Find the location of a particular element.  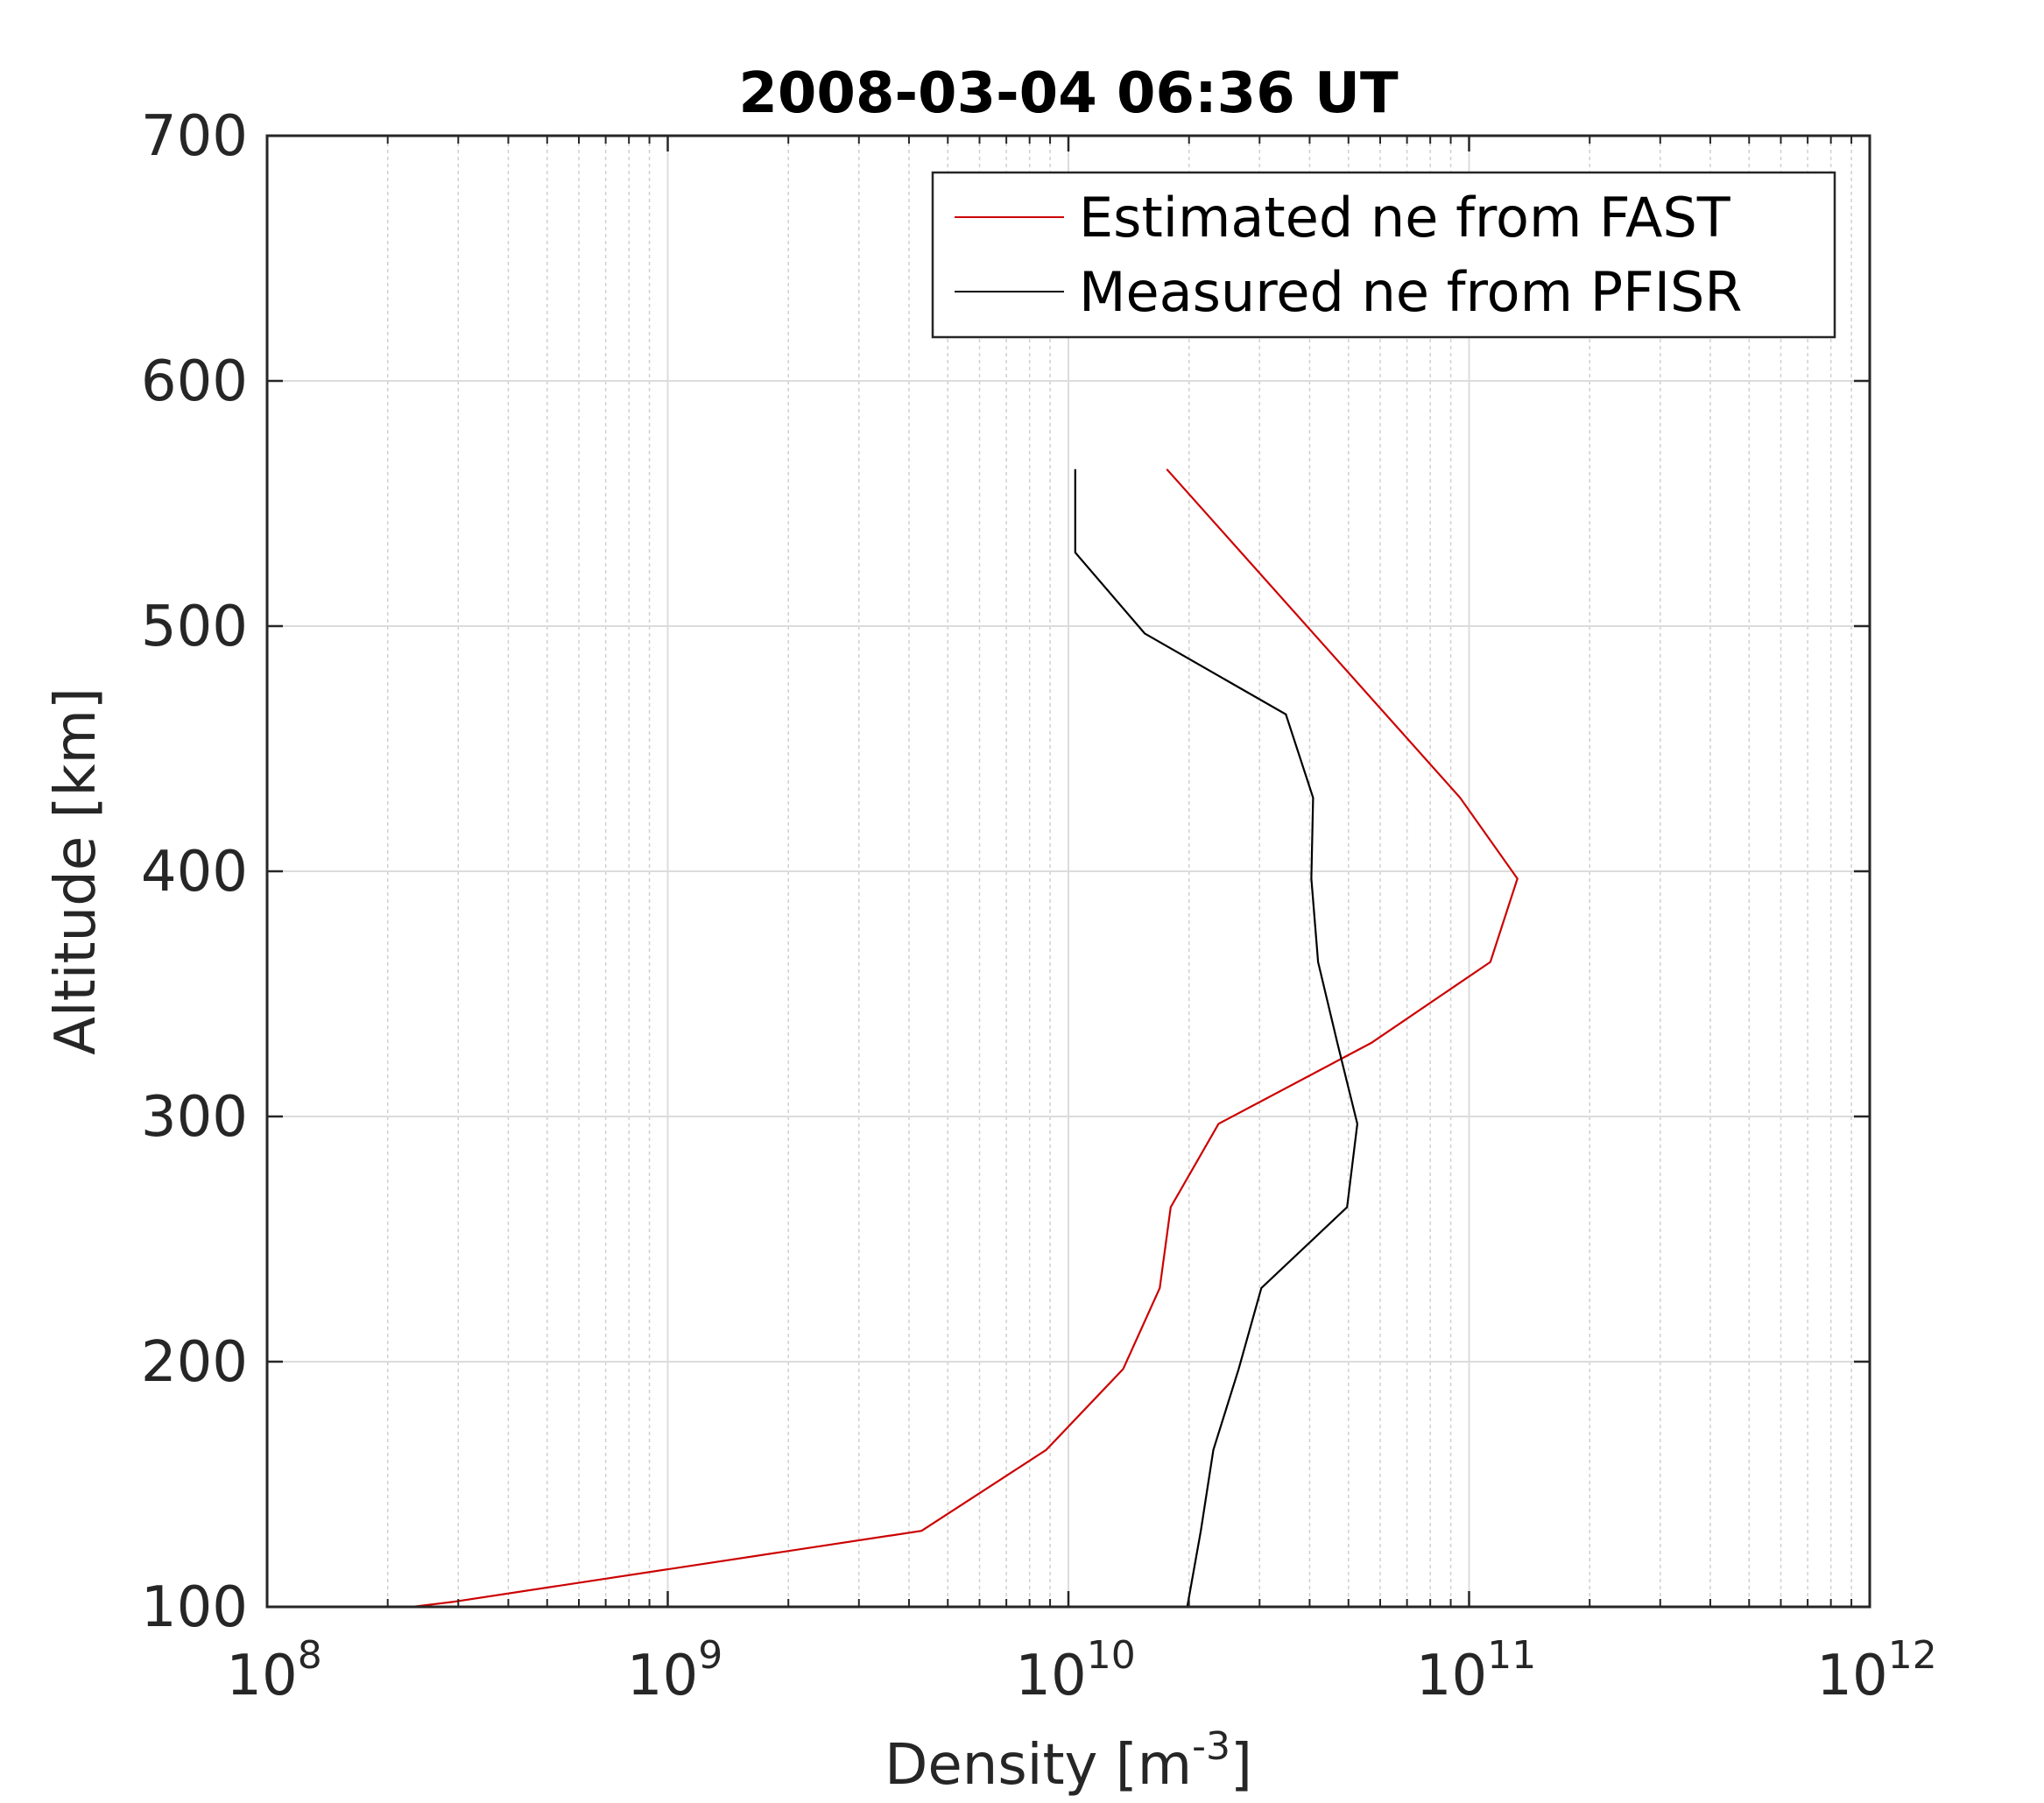

y-tick-label: 600 is located at coordinates (194, 381).